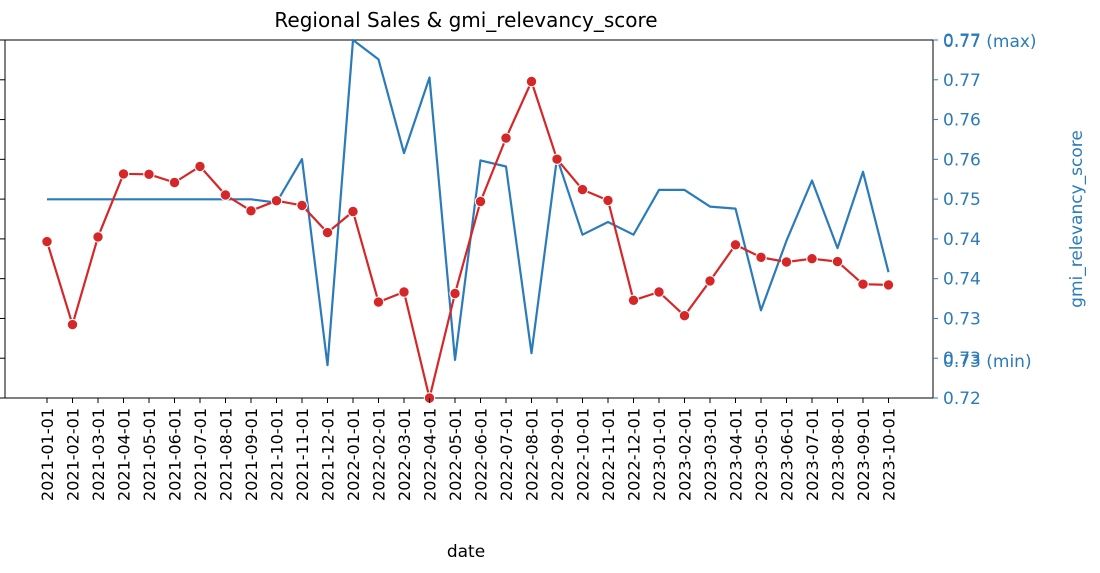  I want to click on x-tick-label: 2023-03-01, so click(710, 454).